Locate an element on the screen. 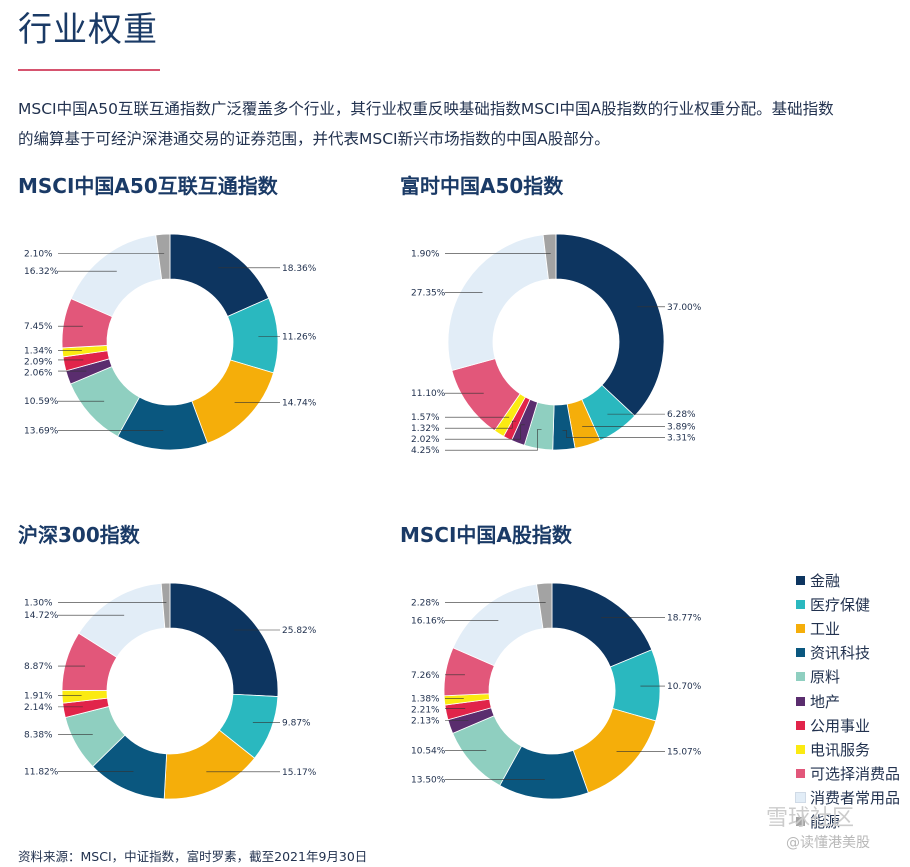 This screenshot has width=910, height=867. data-label: 10.54% is located at coordinates (428, 751).